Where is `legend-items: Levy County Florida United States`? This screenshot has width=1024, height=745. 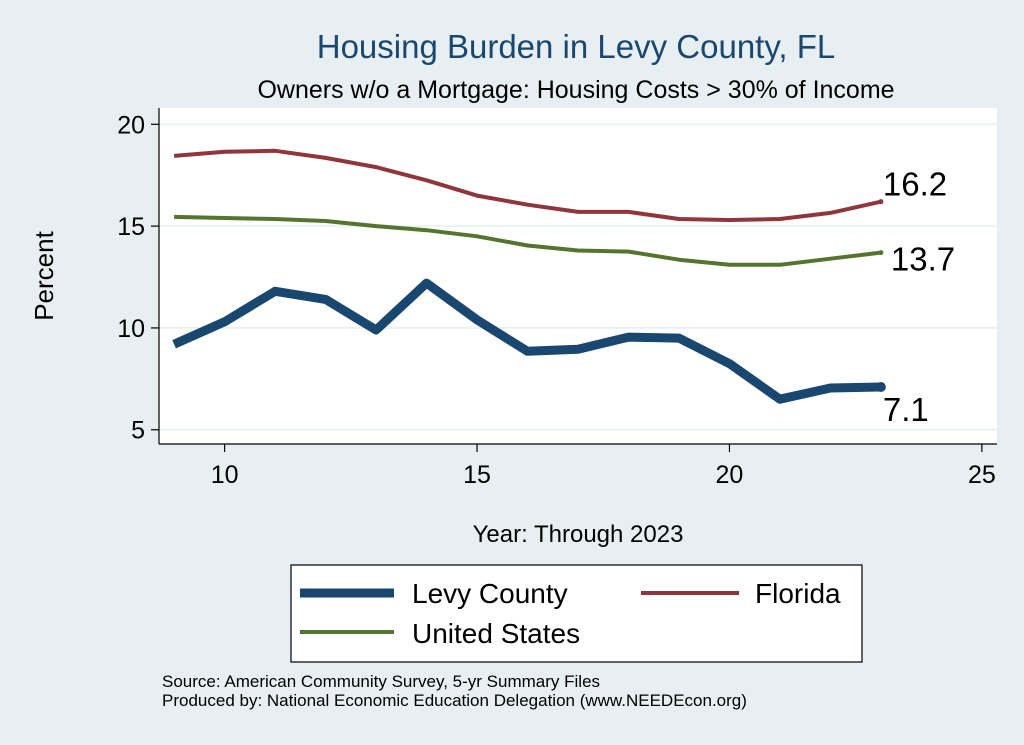 legend-items: Levy County Florida United States is located at coordinates (570, 613).